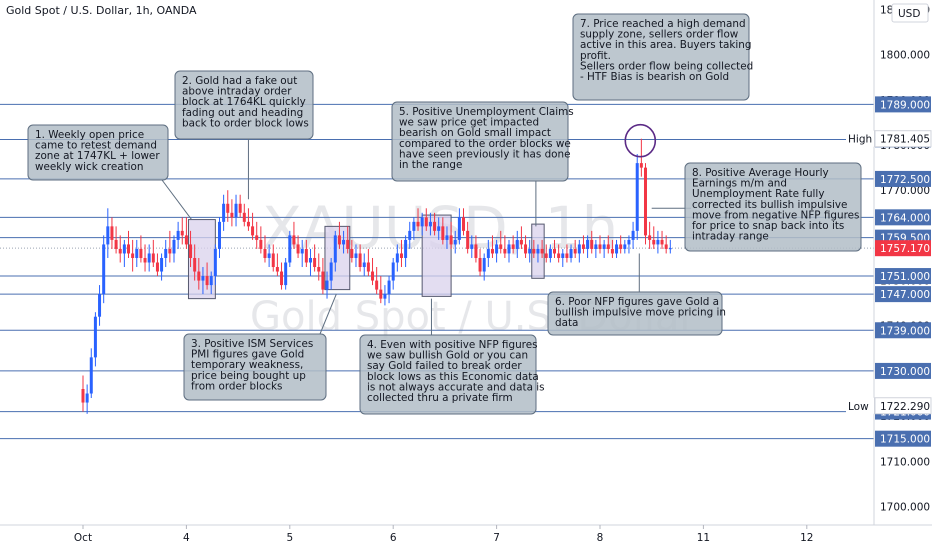 Image resolution: width=932 pixels, height=550 pixels. What do you see at coordinates (328, 314) in the screenshot?
I see `callout-pointer` at bounding box center [328, 314].